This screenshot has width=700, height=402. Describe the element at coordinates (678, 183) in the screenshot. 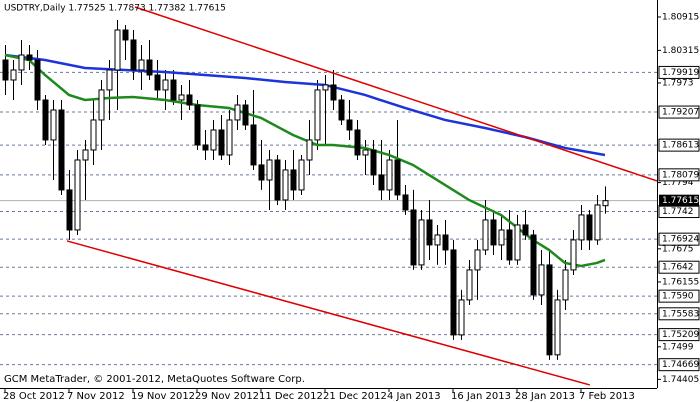

I see `y-tick-label: 1.7794` at that location.